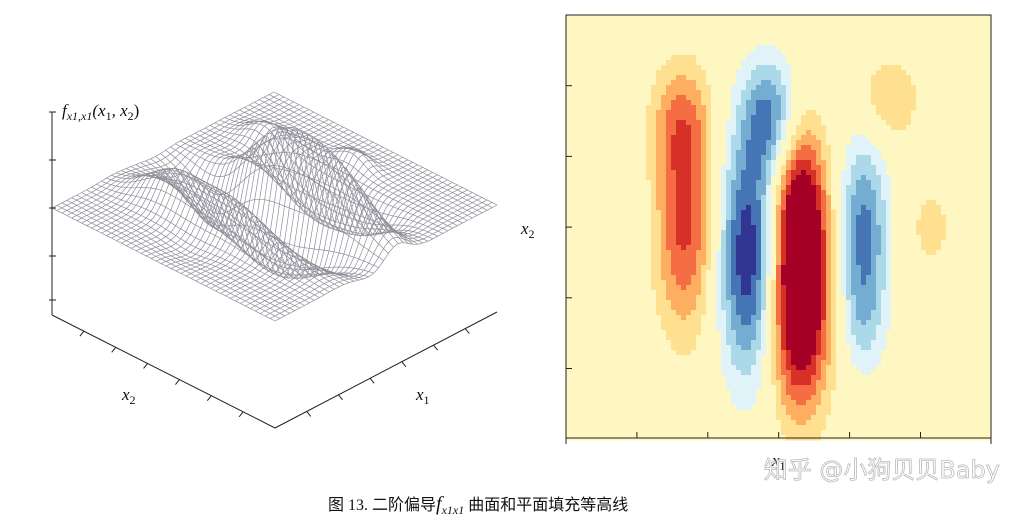 The image size is (1027, 521). What do you see at coordinates (422, 396) in the screenshot?
I see `x1-axis-label: x1` at bounding box center [422, 396].